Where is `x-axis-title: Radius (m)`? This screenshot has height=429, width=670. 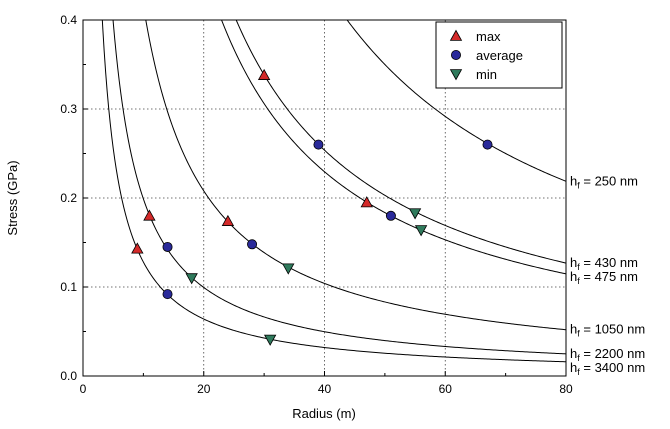
x-axis-title: Radius (m) is located at coordinates (324, 413).